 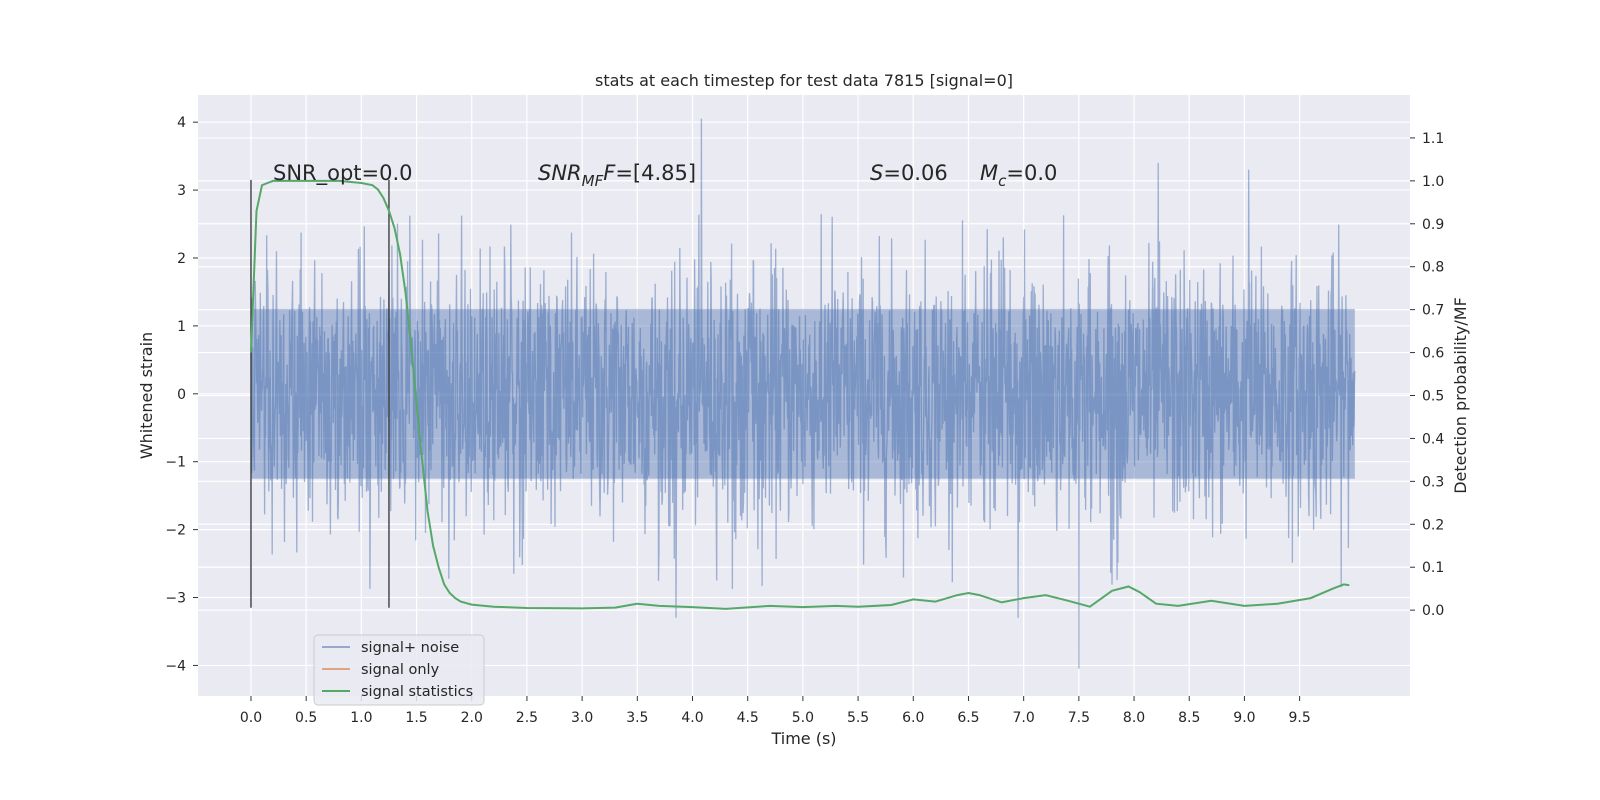 What do you see at coordinates (913, 718) in the screenshot?
I see `x-tick-label: 6.0` at bounding box center [913, 718].